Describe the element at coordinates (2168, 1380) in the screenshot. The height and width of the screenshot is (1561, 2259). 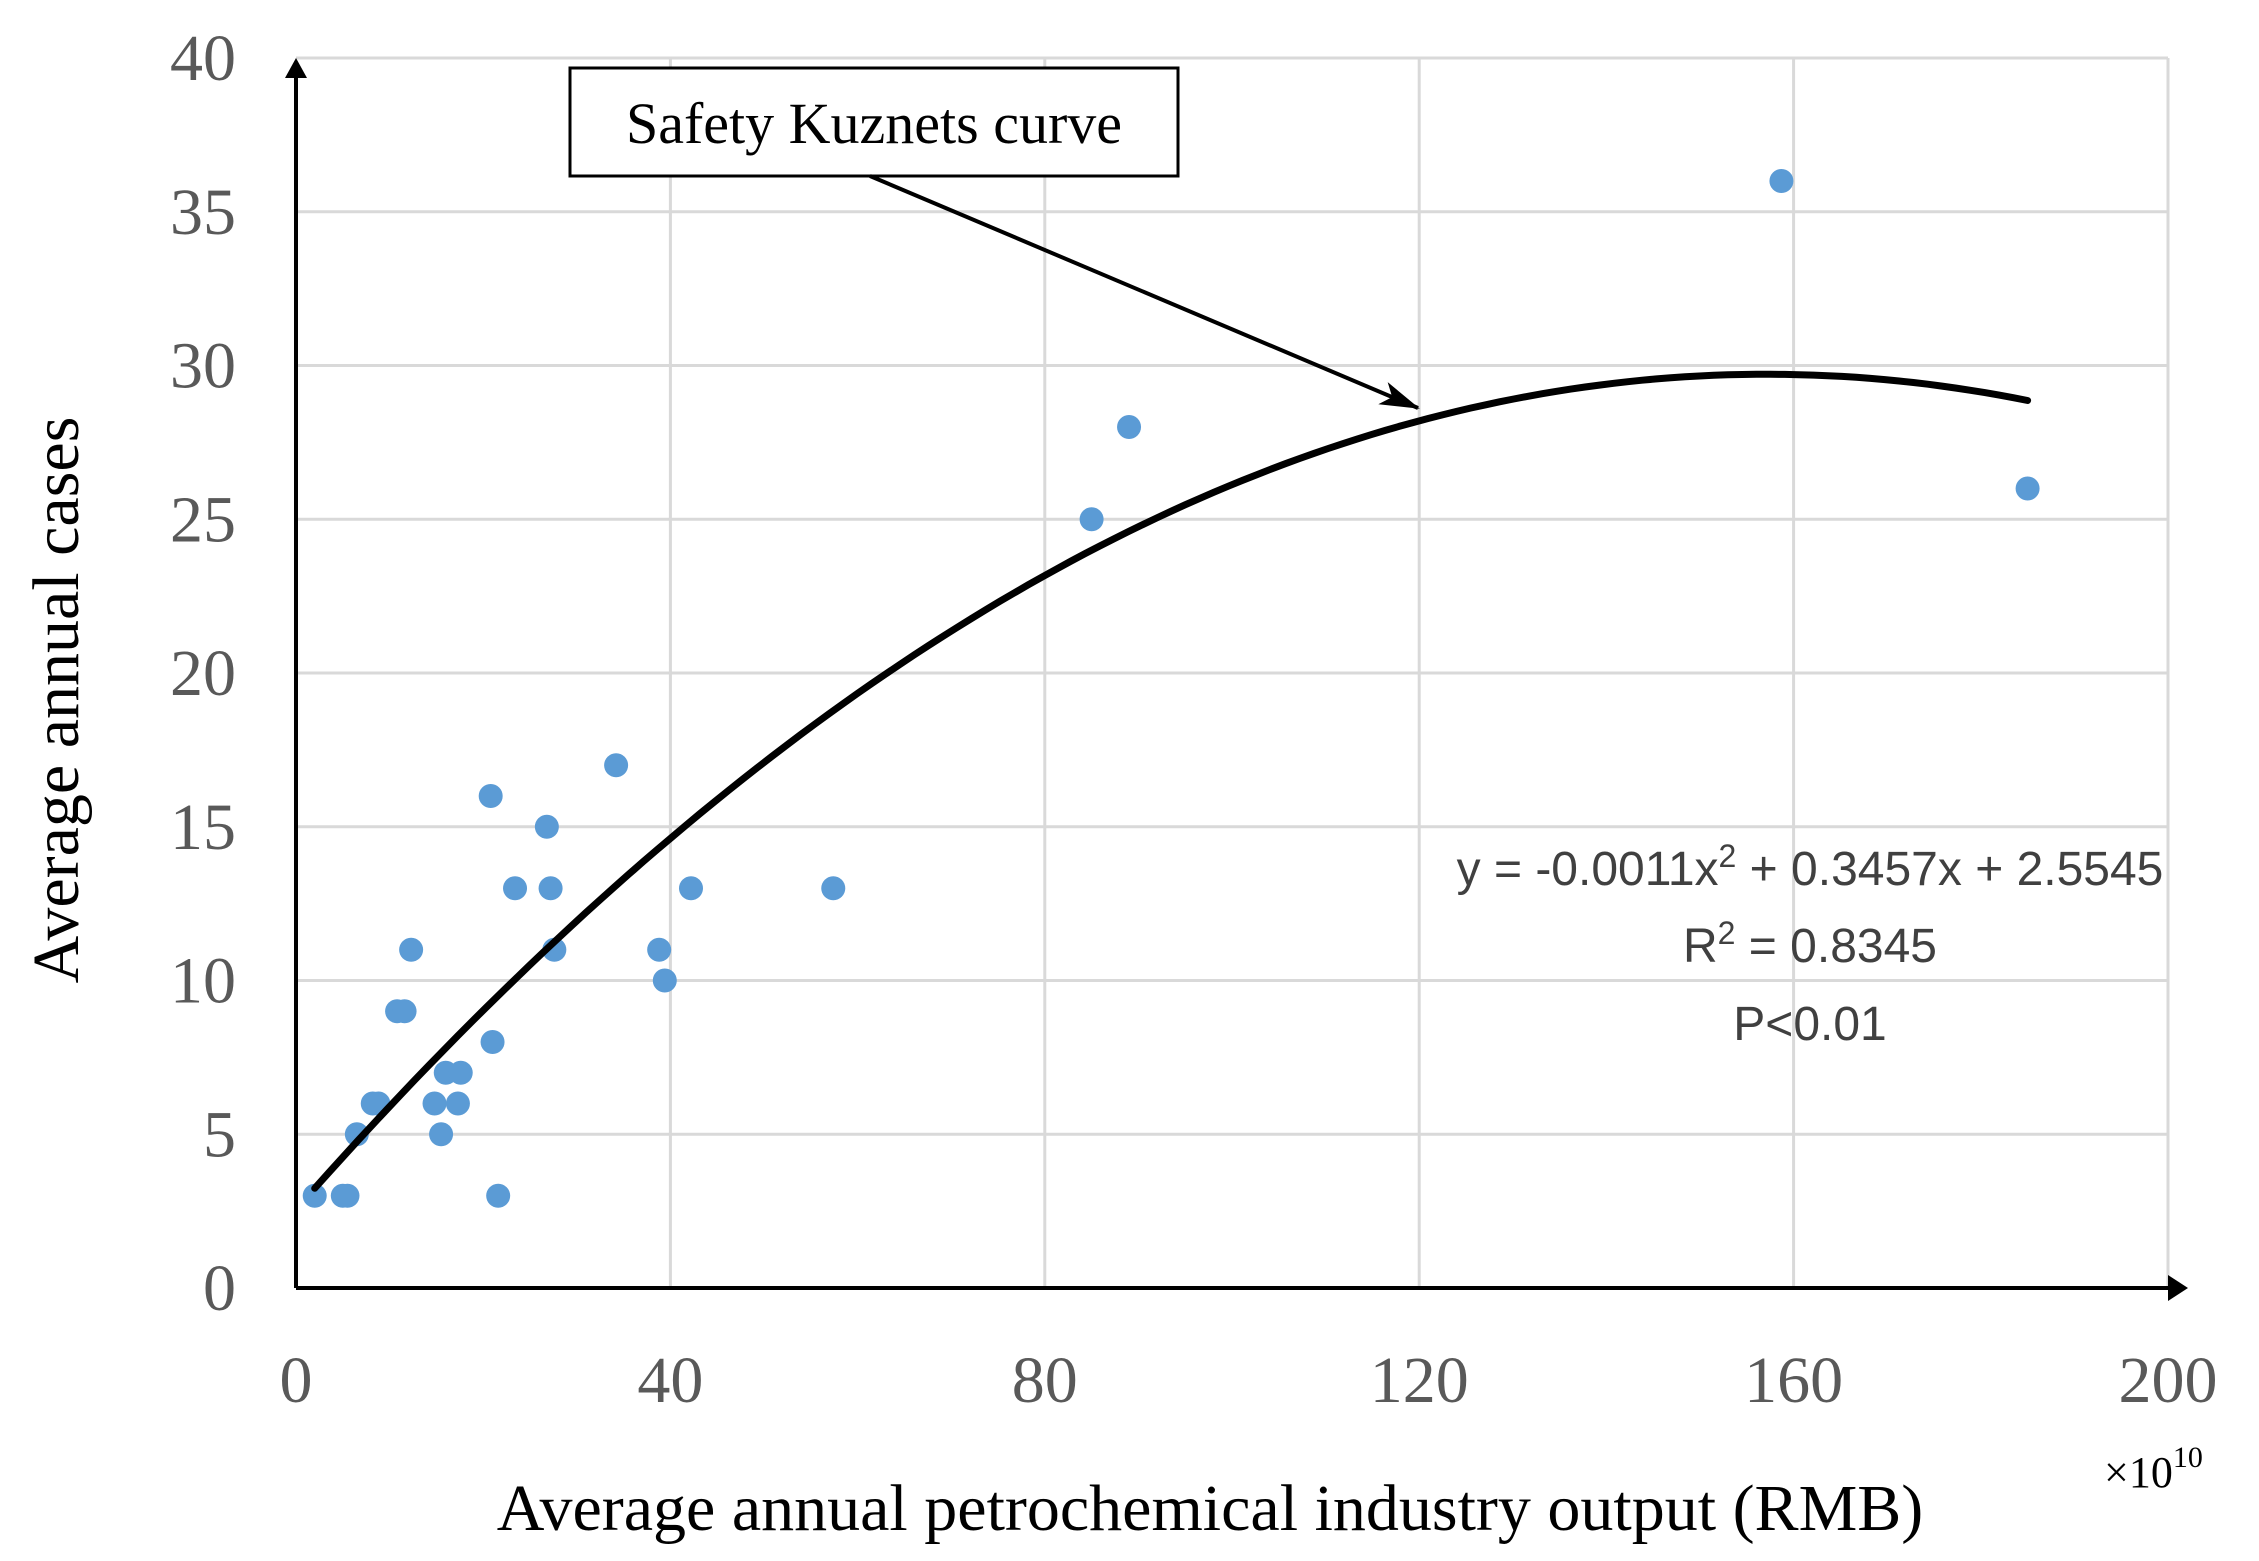
I see `x-tick-label: 200` at that location.